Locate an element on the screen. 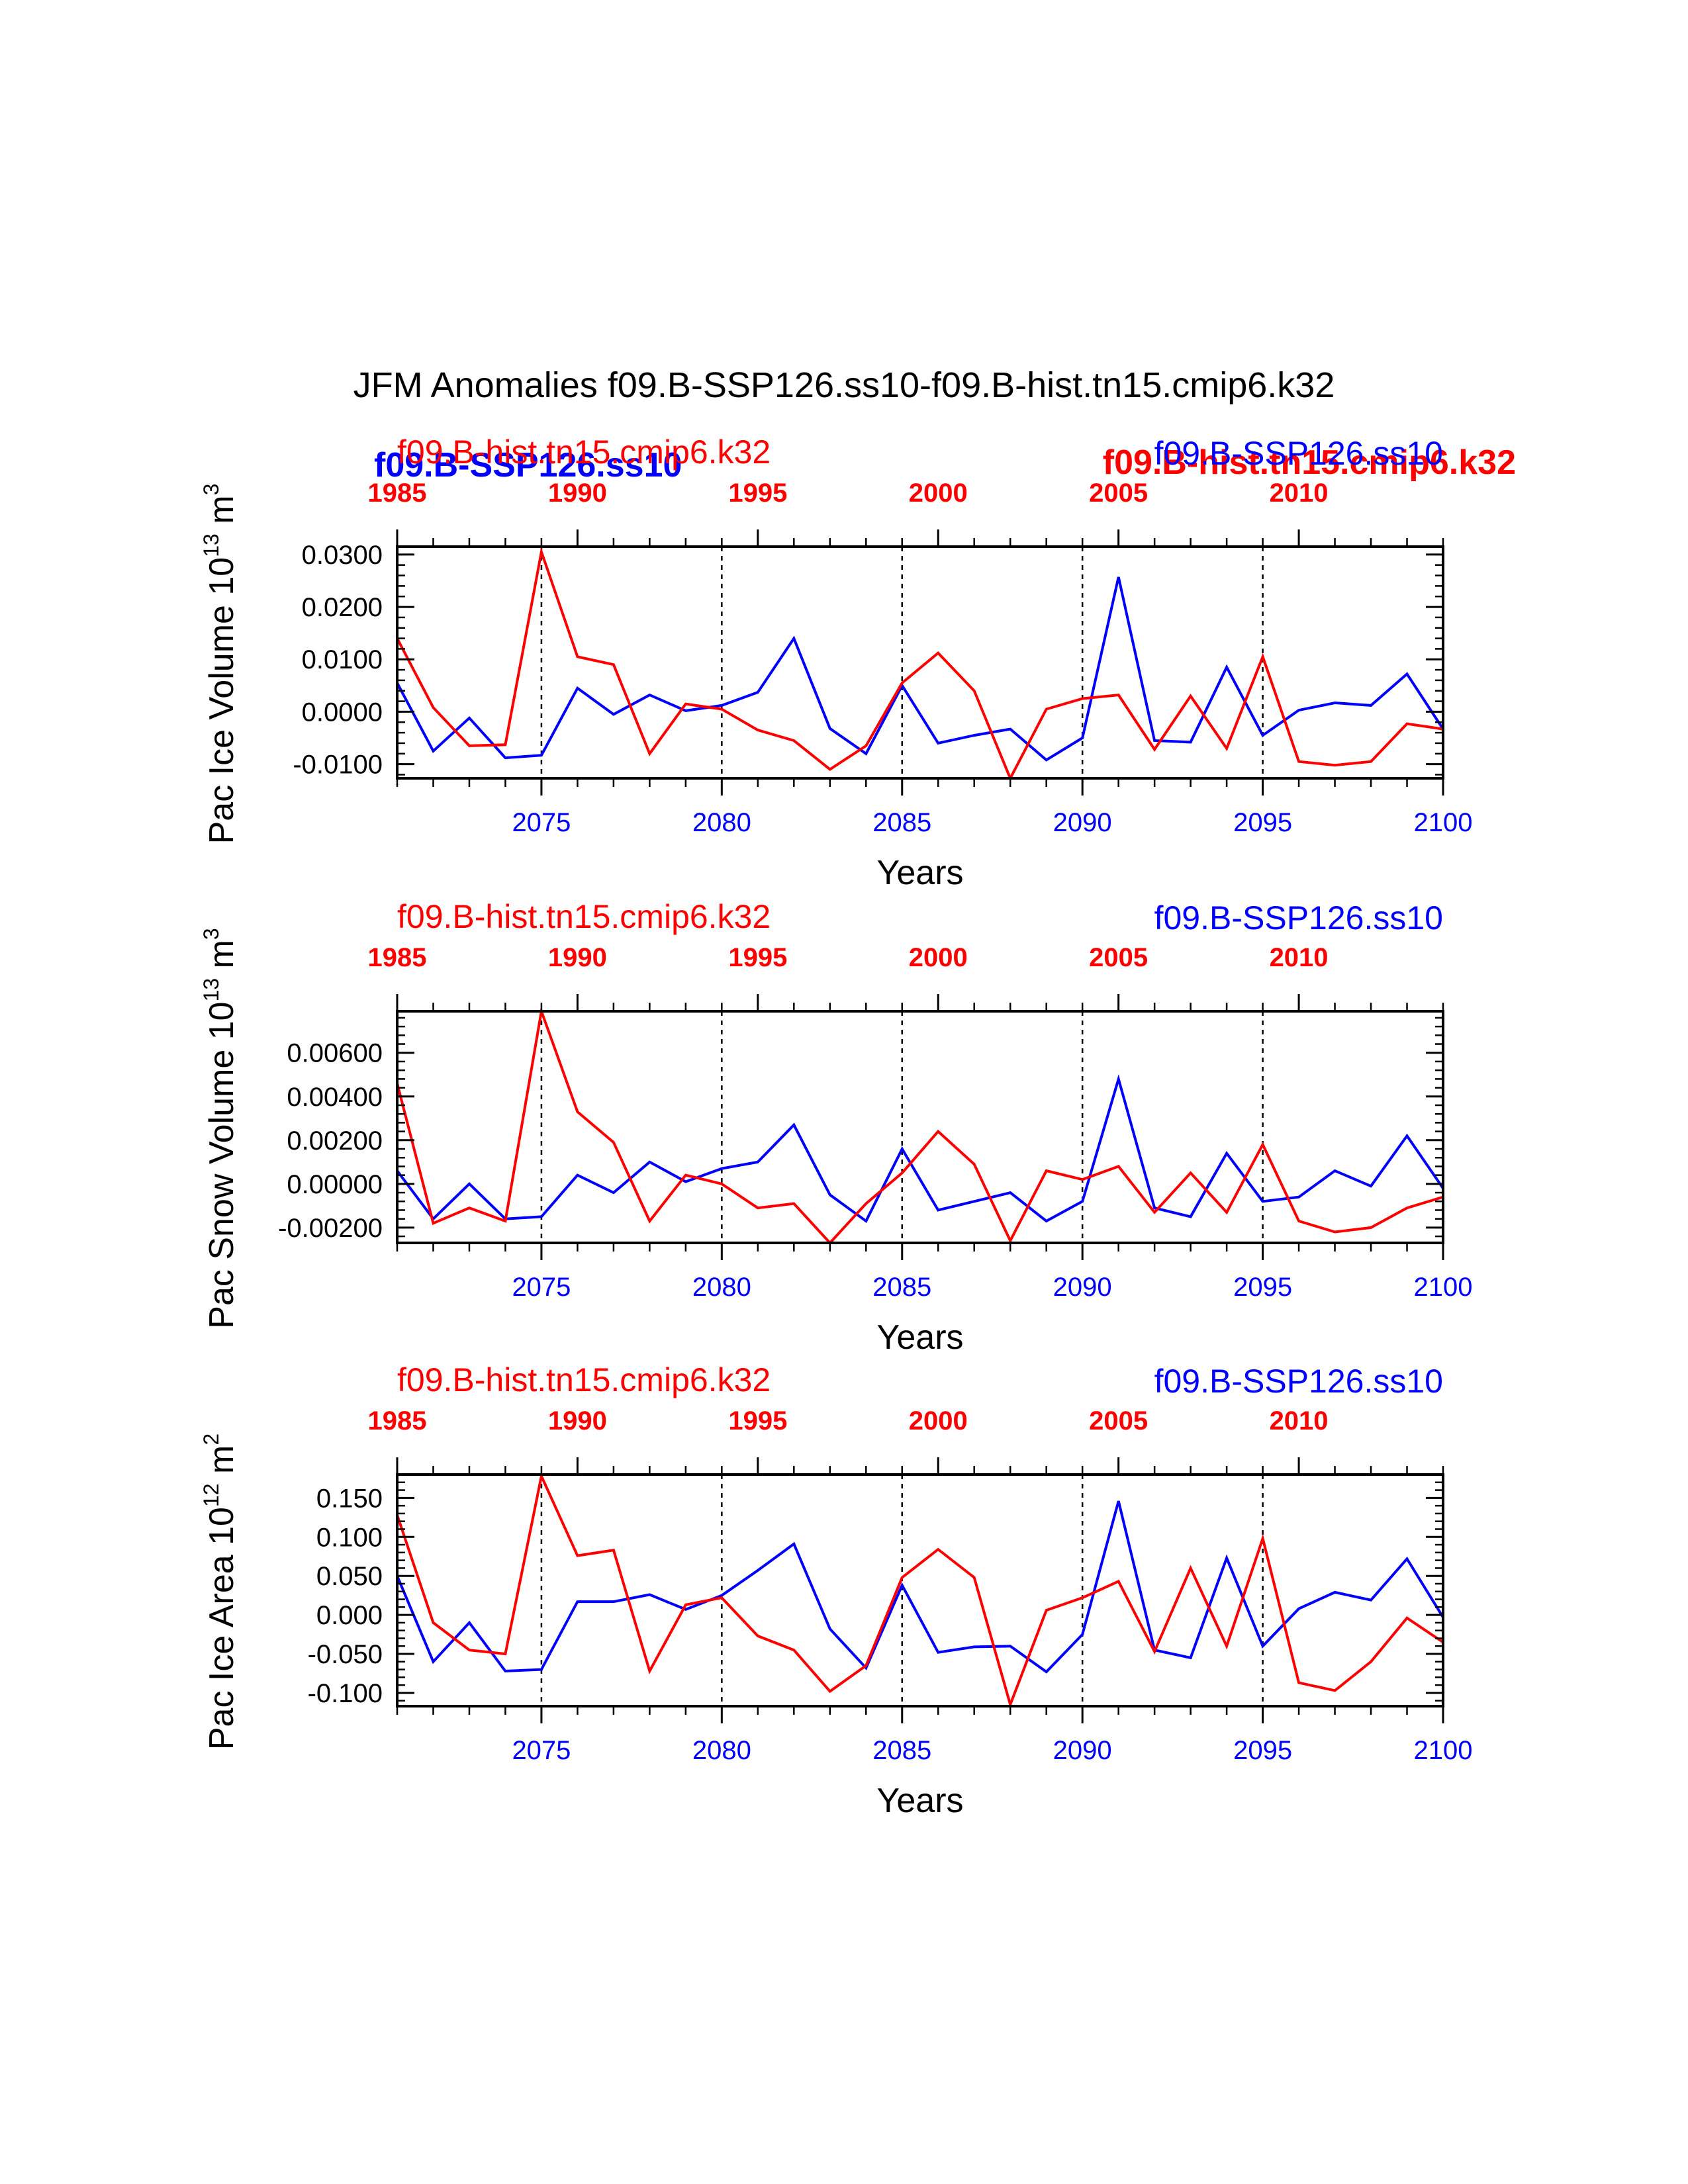  y-tick-label: -0.00200 is located at coordinates (330, 1228).